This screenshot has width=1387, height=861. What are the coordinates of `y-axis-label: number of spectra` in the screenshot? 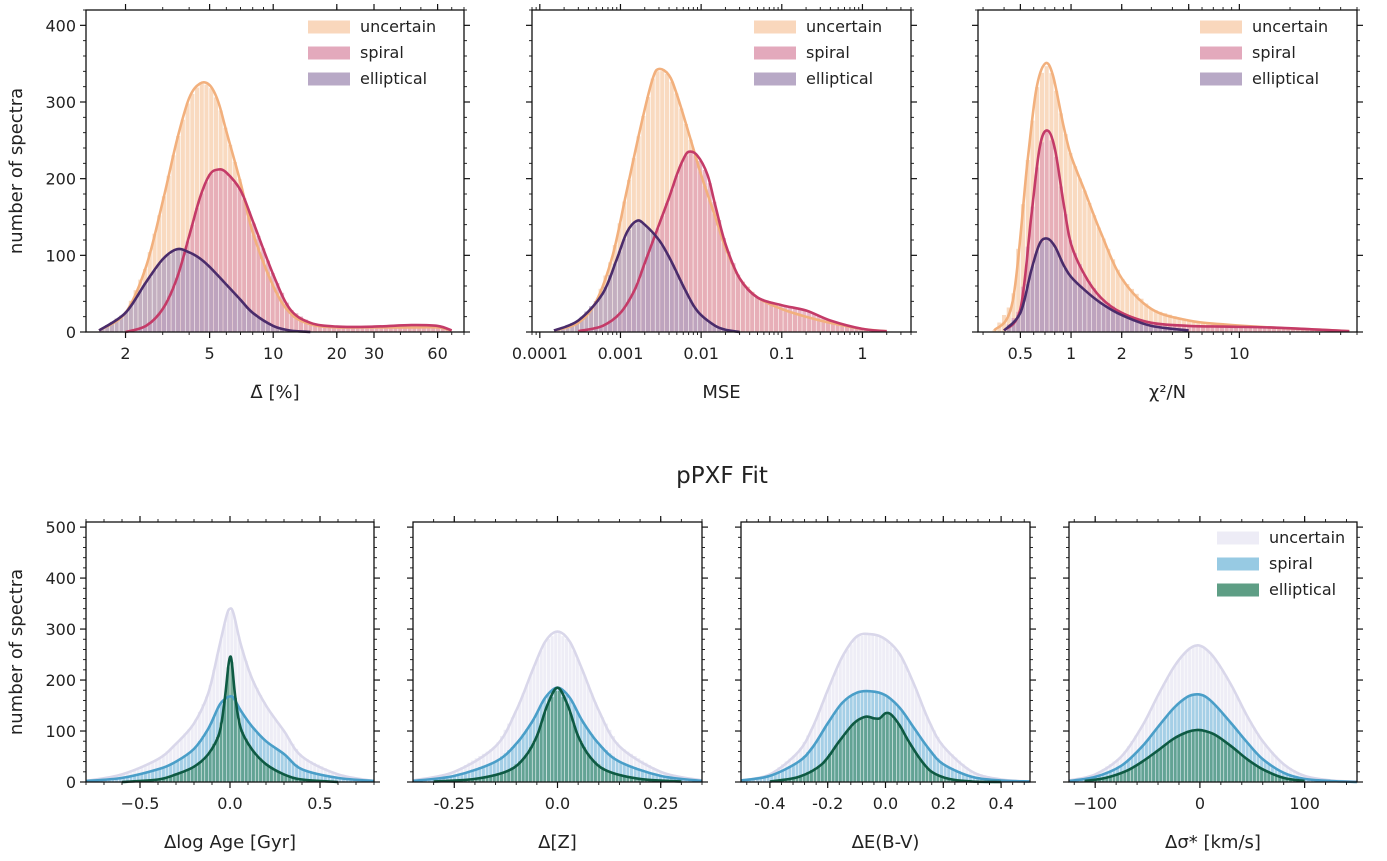 It's located at (16, 171).